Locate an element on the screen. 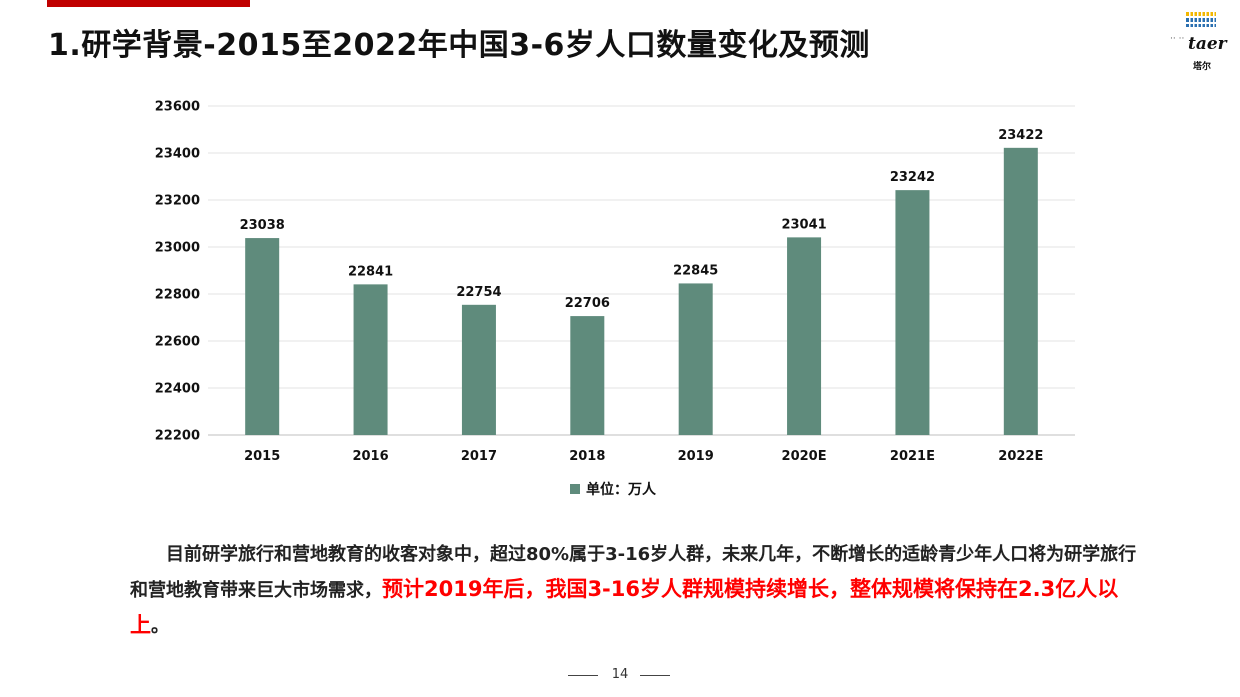 The image size is (1240, 697). x-tick-label: 2018 is located at coordinates (587, 456).